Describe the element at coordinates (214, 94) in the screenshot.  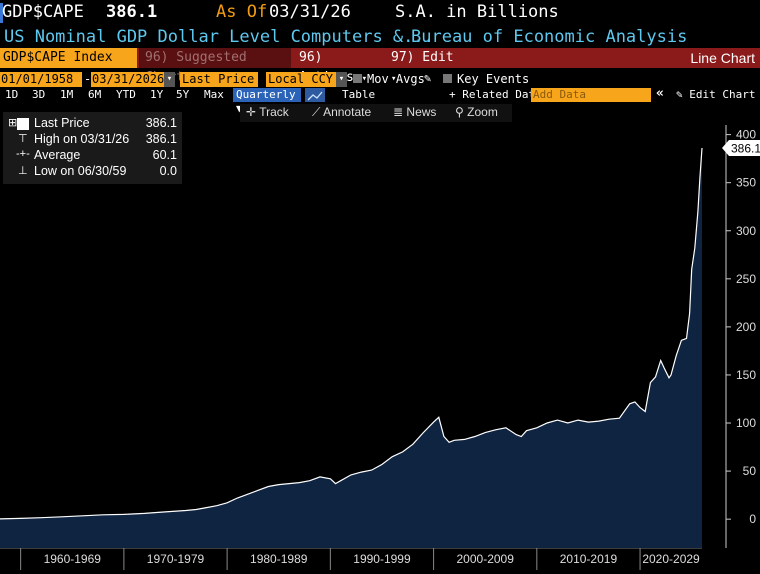
I see `period-max: Max` at that location.